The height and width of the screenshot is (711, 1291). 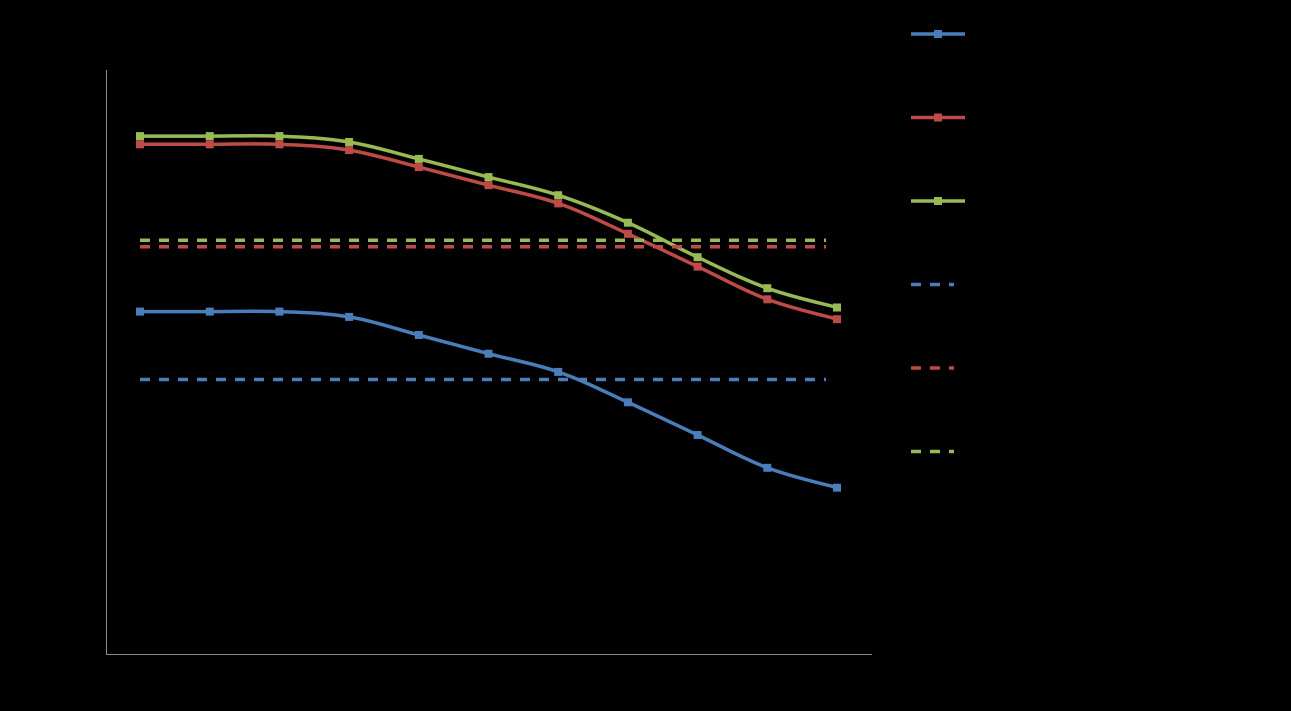 I want to click on series-1-line, so click(x=488, y=399).